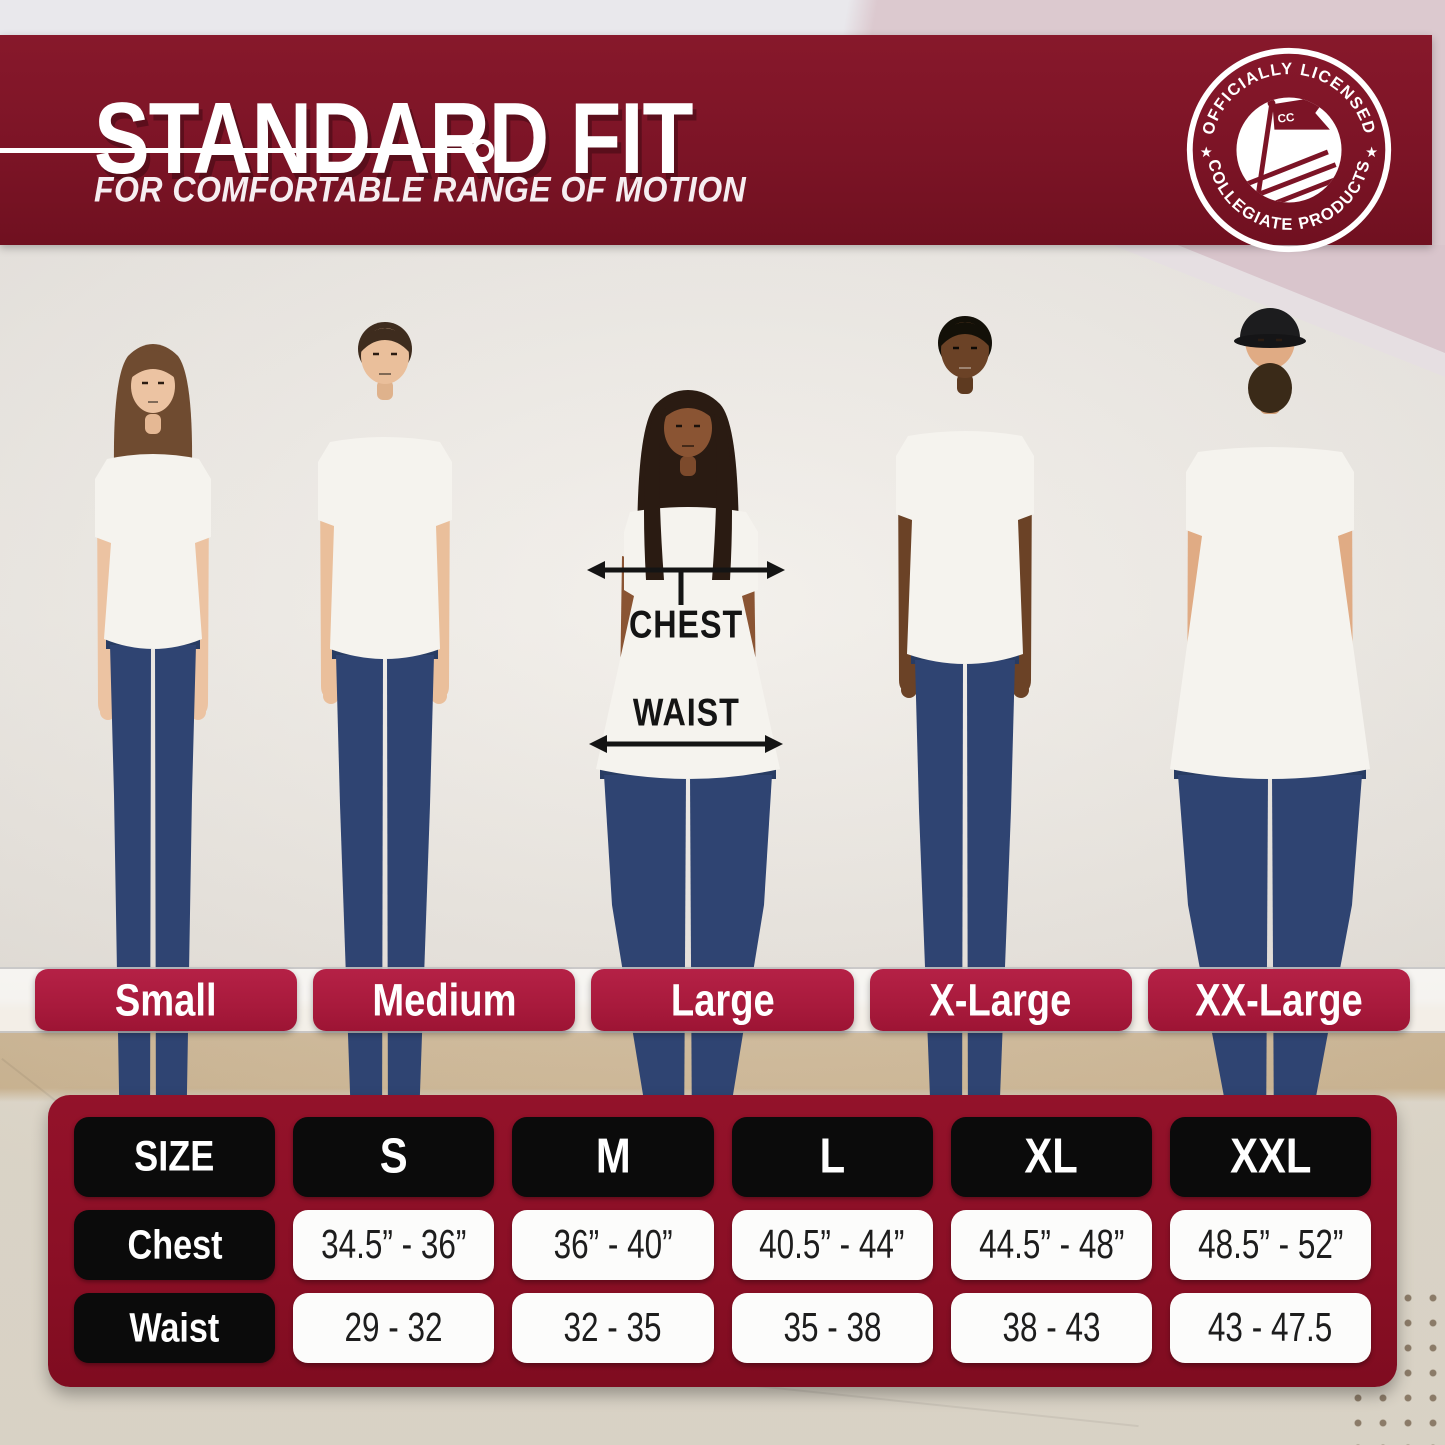 This screenshot has width=1445, height=1445. Describe the element at coordinates (444, 1000) in the screenshot. I see `size-pill-medium: Medium` at that location.